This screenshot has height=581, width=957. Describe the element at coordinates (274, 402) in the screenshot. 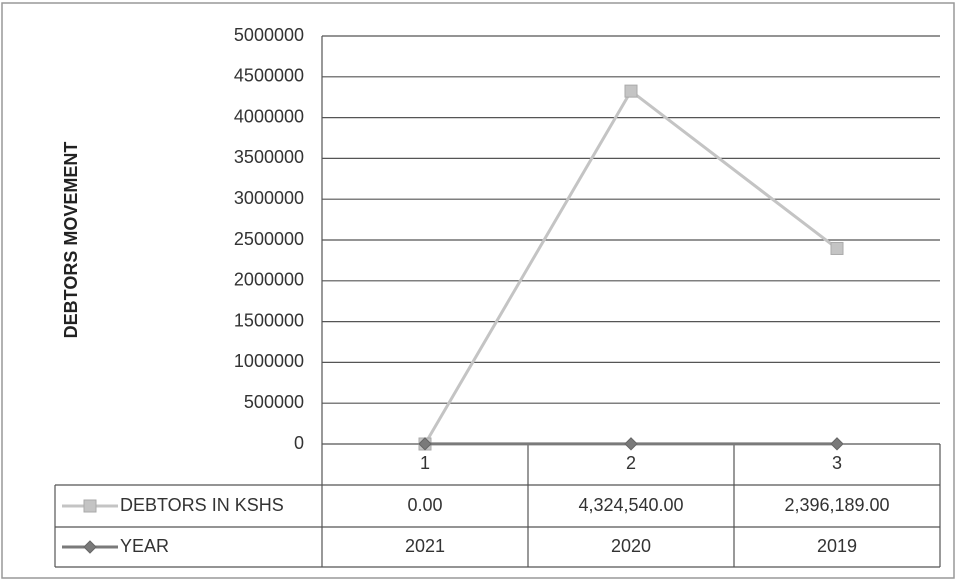

I see `y-tick-label: 500000` at that location.